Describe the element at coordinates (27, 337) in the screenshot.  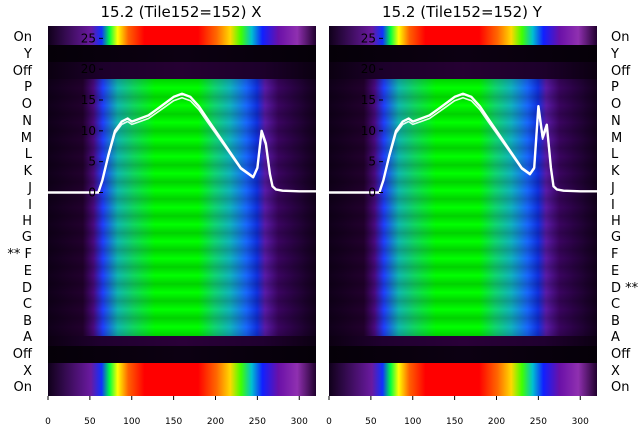
I see `row-label: A` at that location.